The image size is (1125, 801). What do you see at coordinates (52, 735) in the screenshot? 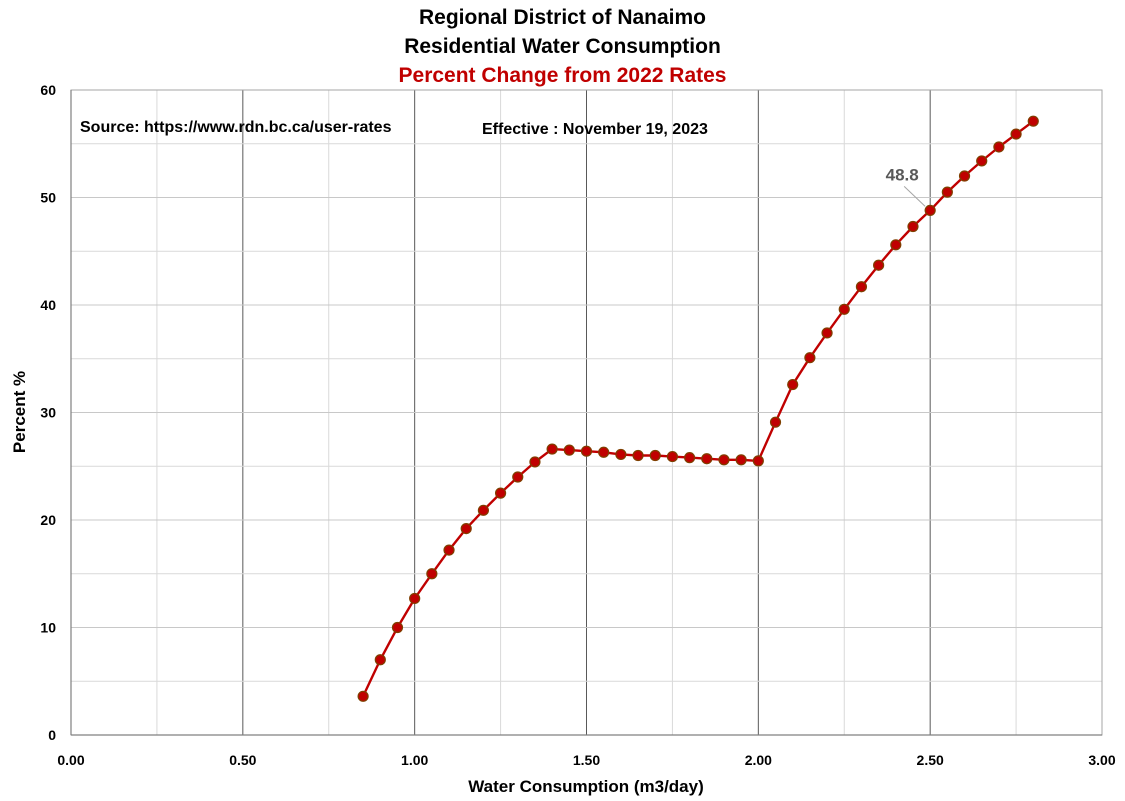
I see `y-tick-label: 0` at bounding box center [52, 735].